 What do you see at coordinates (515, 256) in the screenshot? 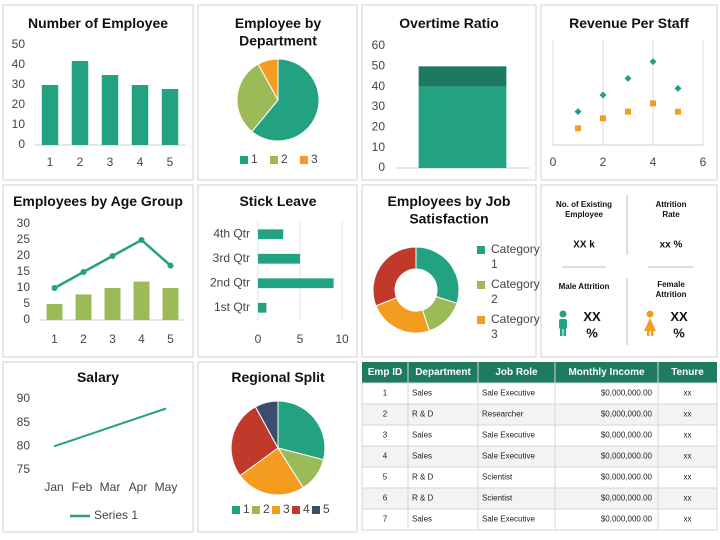
I see `legend-label: Category 1` at bounding box center [515, 256].